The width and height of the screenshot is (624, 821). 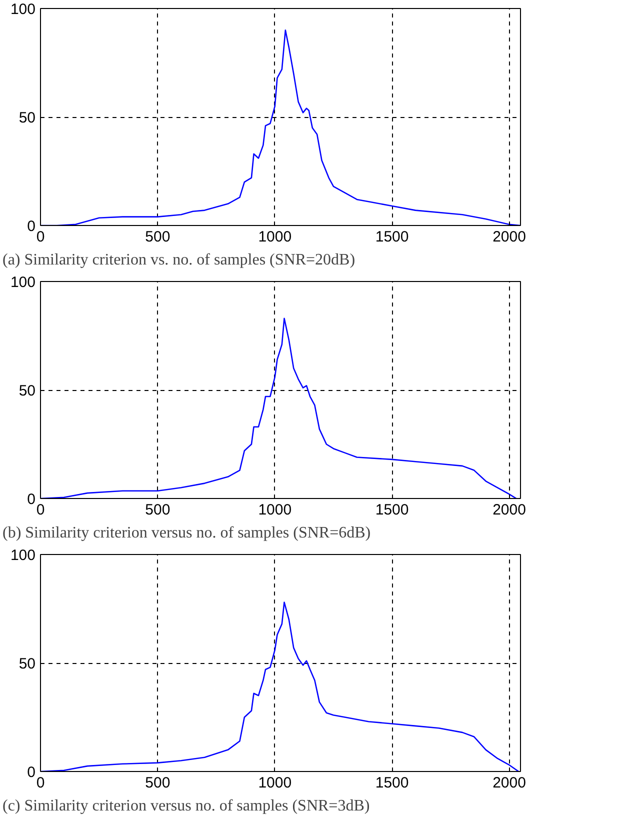 What do you see at coordinates (179, 260) in the screenshot?
I see `text: (a) Similarity criterion vs. no. of samples (SNR=20dB)` at bounding box center [179, 260].